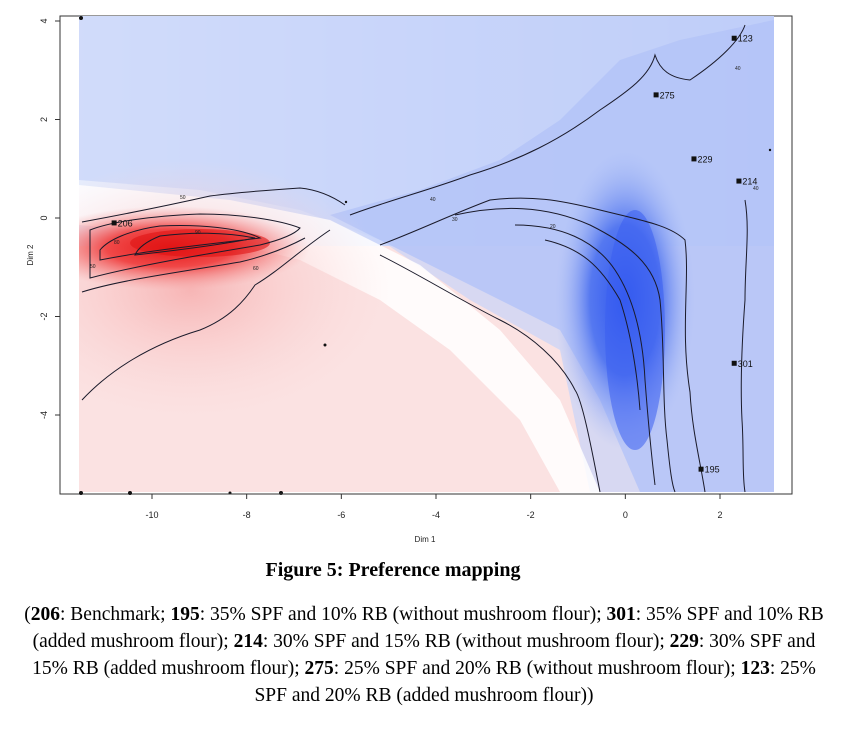 The width and height of the screenshot is (846, 747). What do you see at coordinates (115, 614) in the screenshot?
I see `legend-description: : Benchmark;` at bounding box center [115, 614].